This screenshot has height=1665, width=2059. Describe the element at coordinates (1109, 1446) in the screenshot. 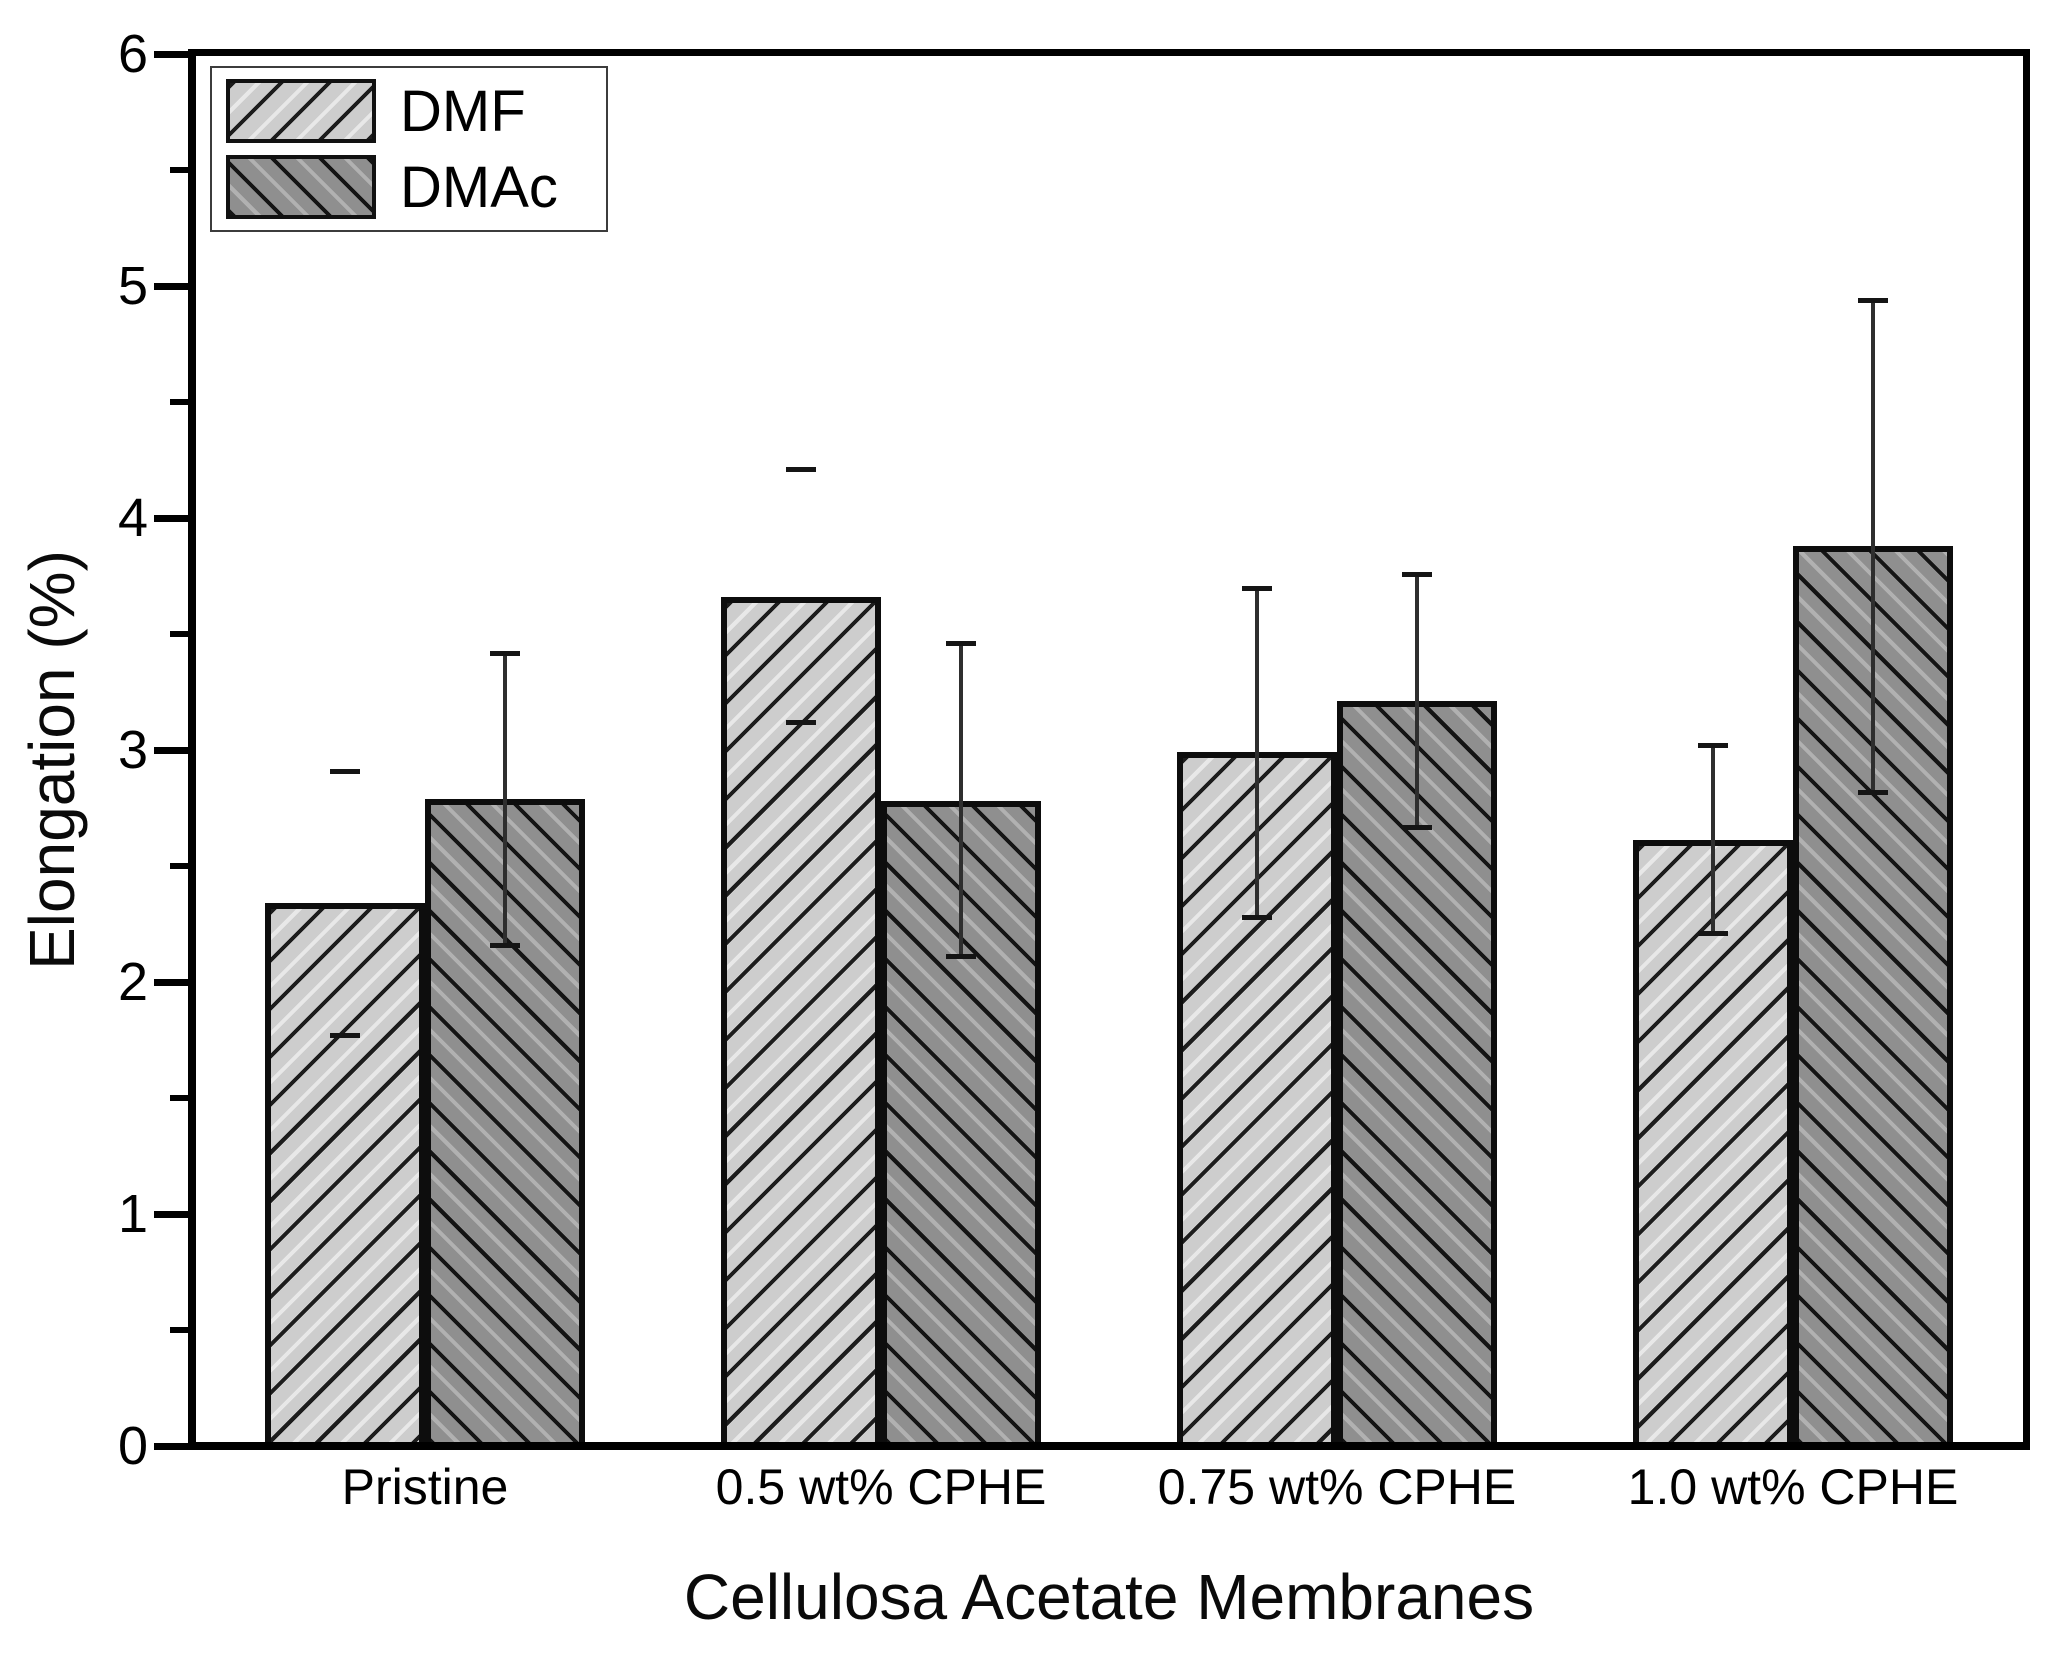

I see `x-axis-line` at that location.